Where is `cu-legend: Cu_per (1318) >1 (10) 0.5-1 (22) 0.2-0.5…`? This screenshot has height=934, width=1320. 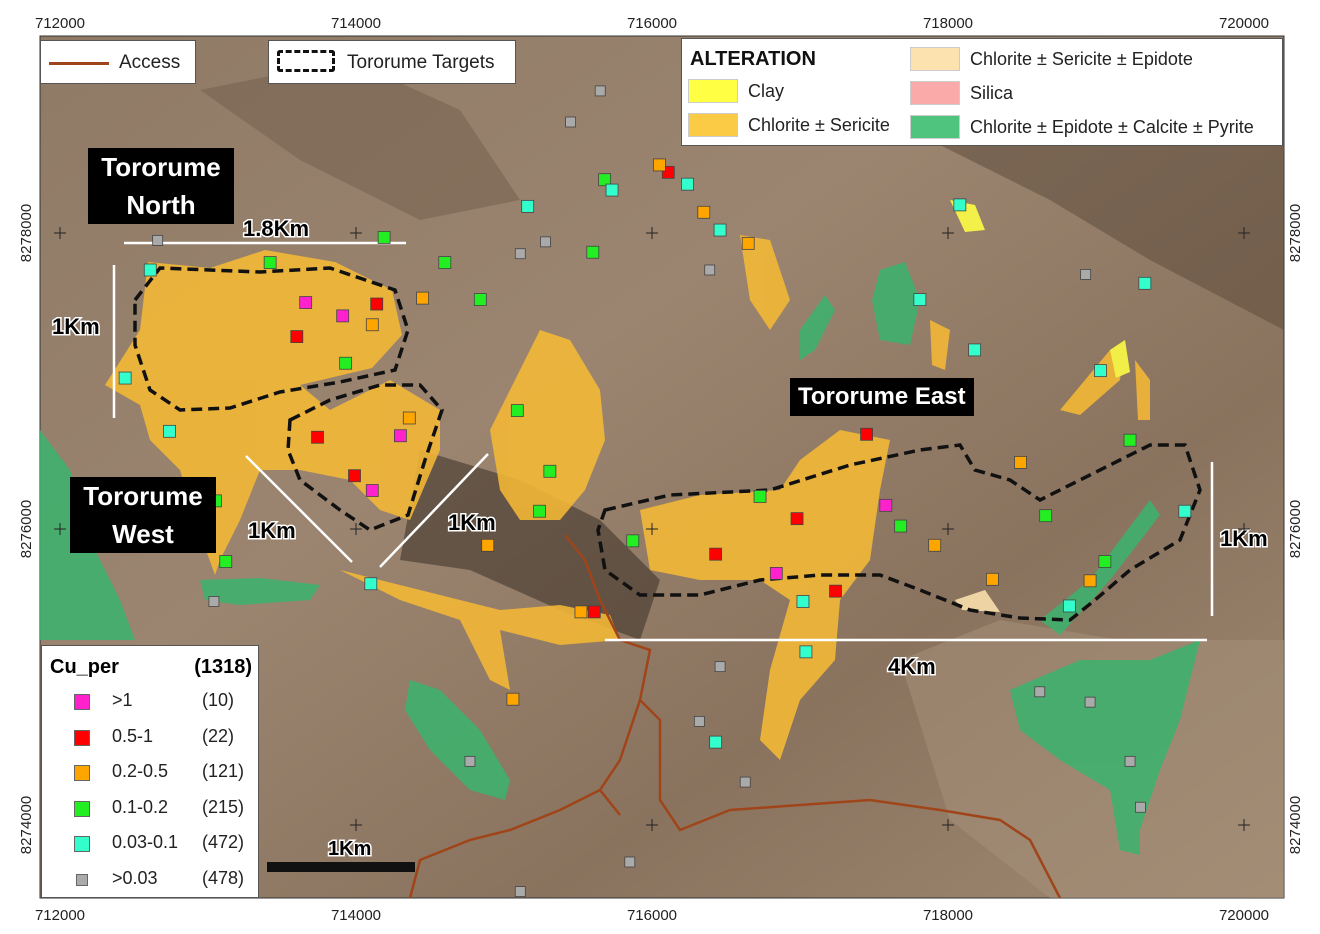
cu-legend: Cu_per (1318) >1 (10) 0.5-1 (22) 0.2-0.5… is located at coordinates (150, 771).